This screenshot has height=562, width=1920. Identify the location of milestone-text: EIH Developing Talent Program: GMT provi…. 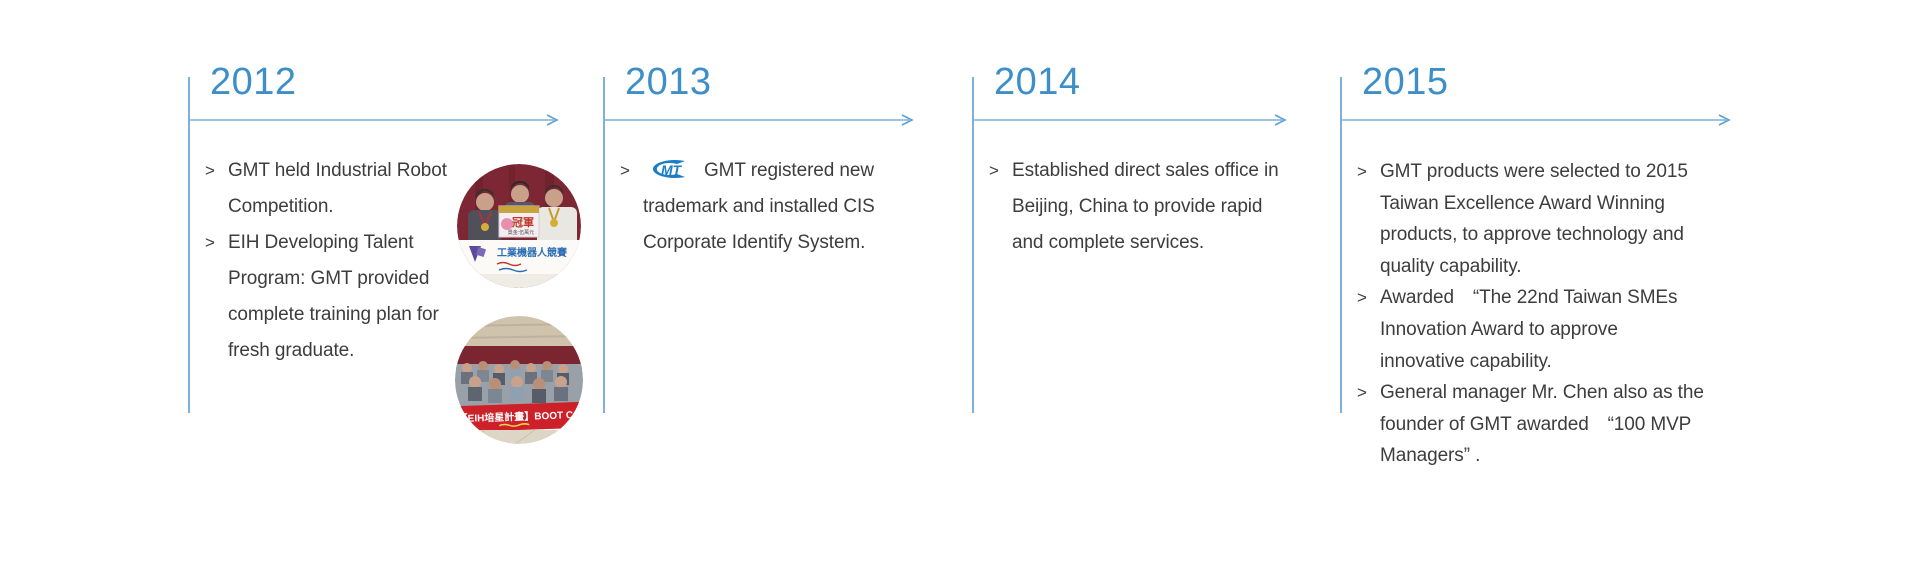
(333, 296).